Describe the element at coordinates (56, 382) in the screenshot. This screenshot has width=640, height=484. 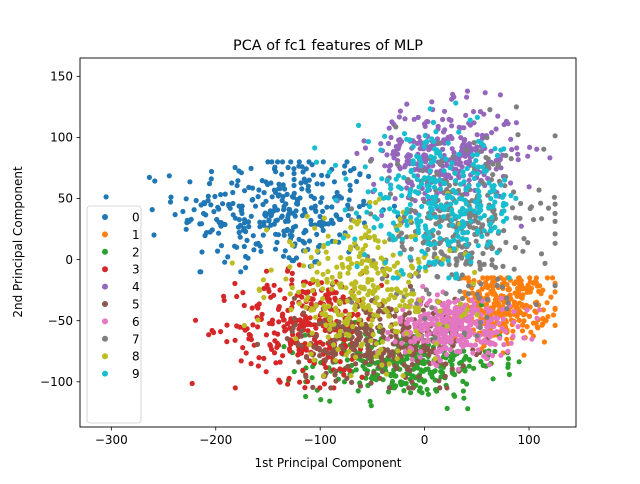
I see `y-tick-label: −100` at that location.